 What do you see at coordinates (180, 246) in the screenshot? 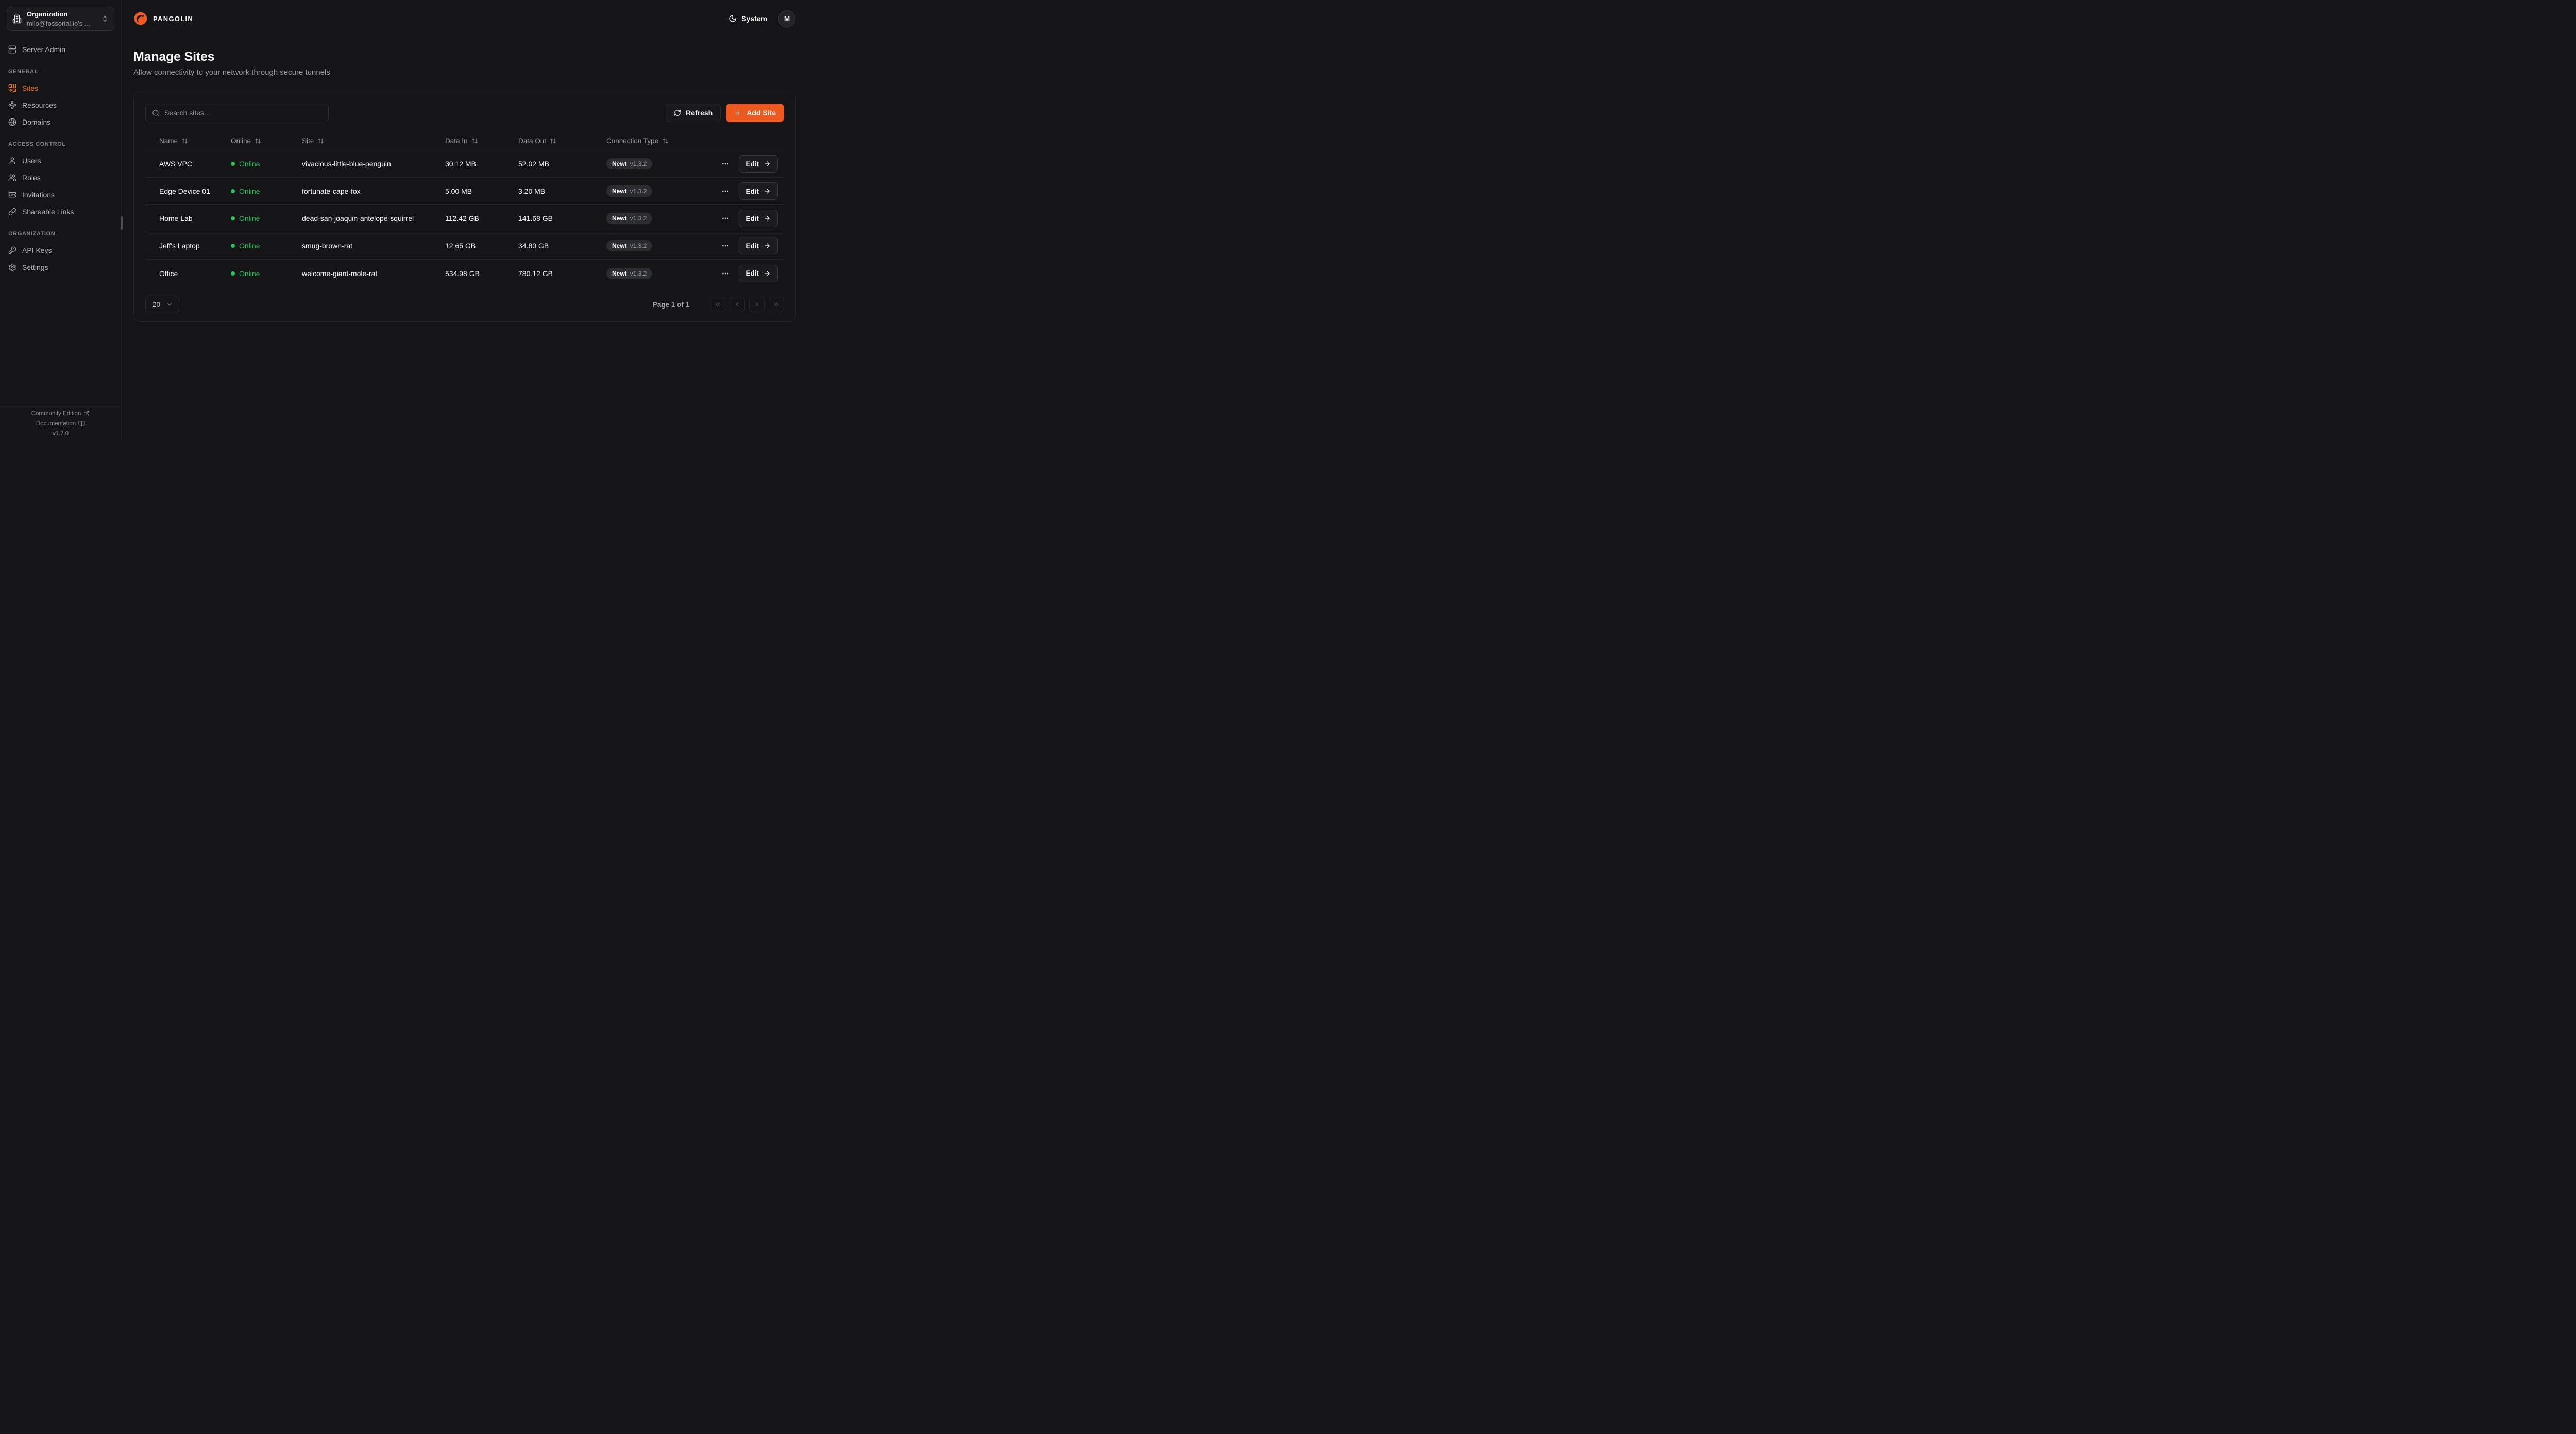
I see `site-name: Jeff's Laptop` at bounding box center [180, 246].